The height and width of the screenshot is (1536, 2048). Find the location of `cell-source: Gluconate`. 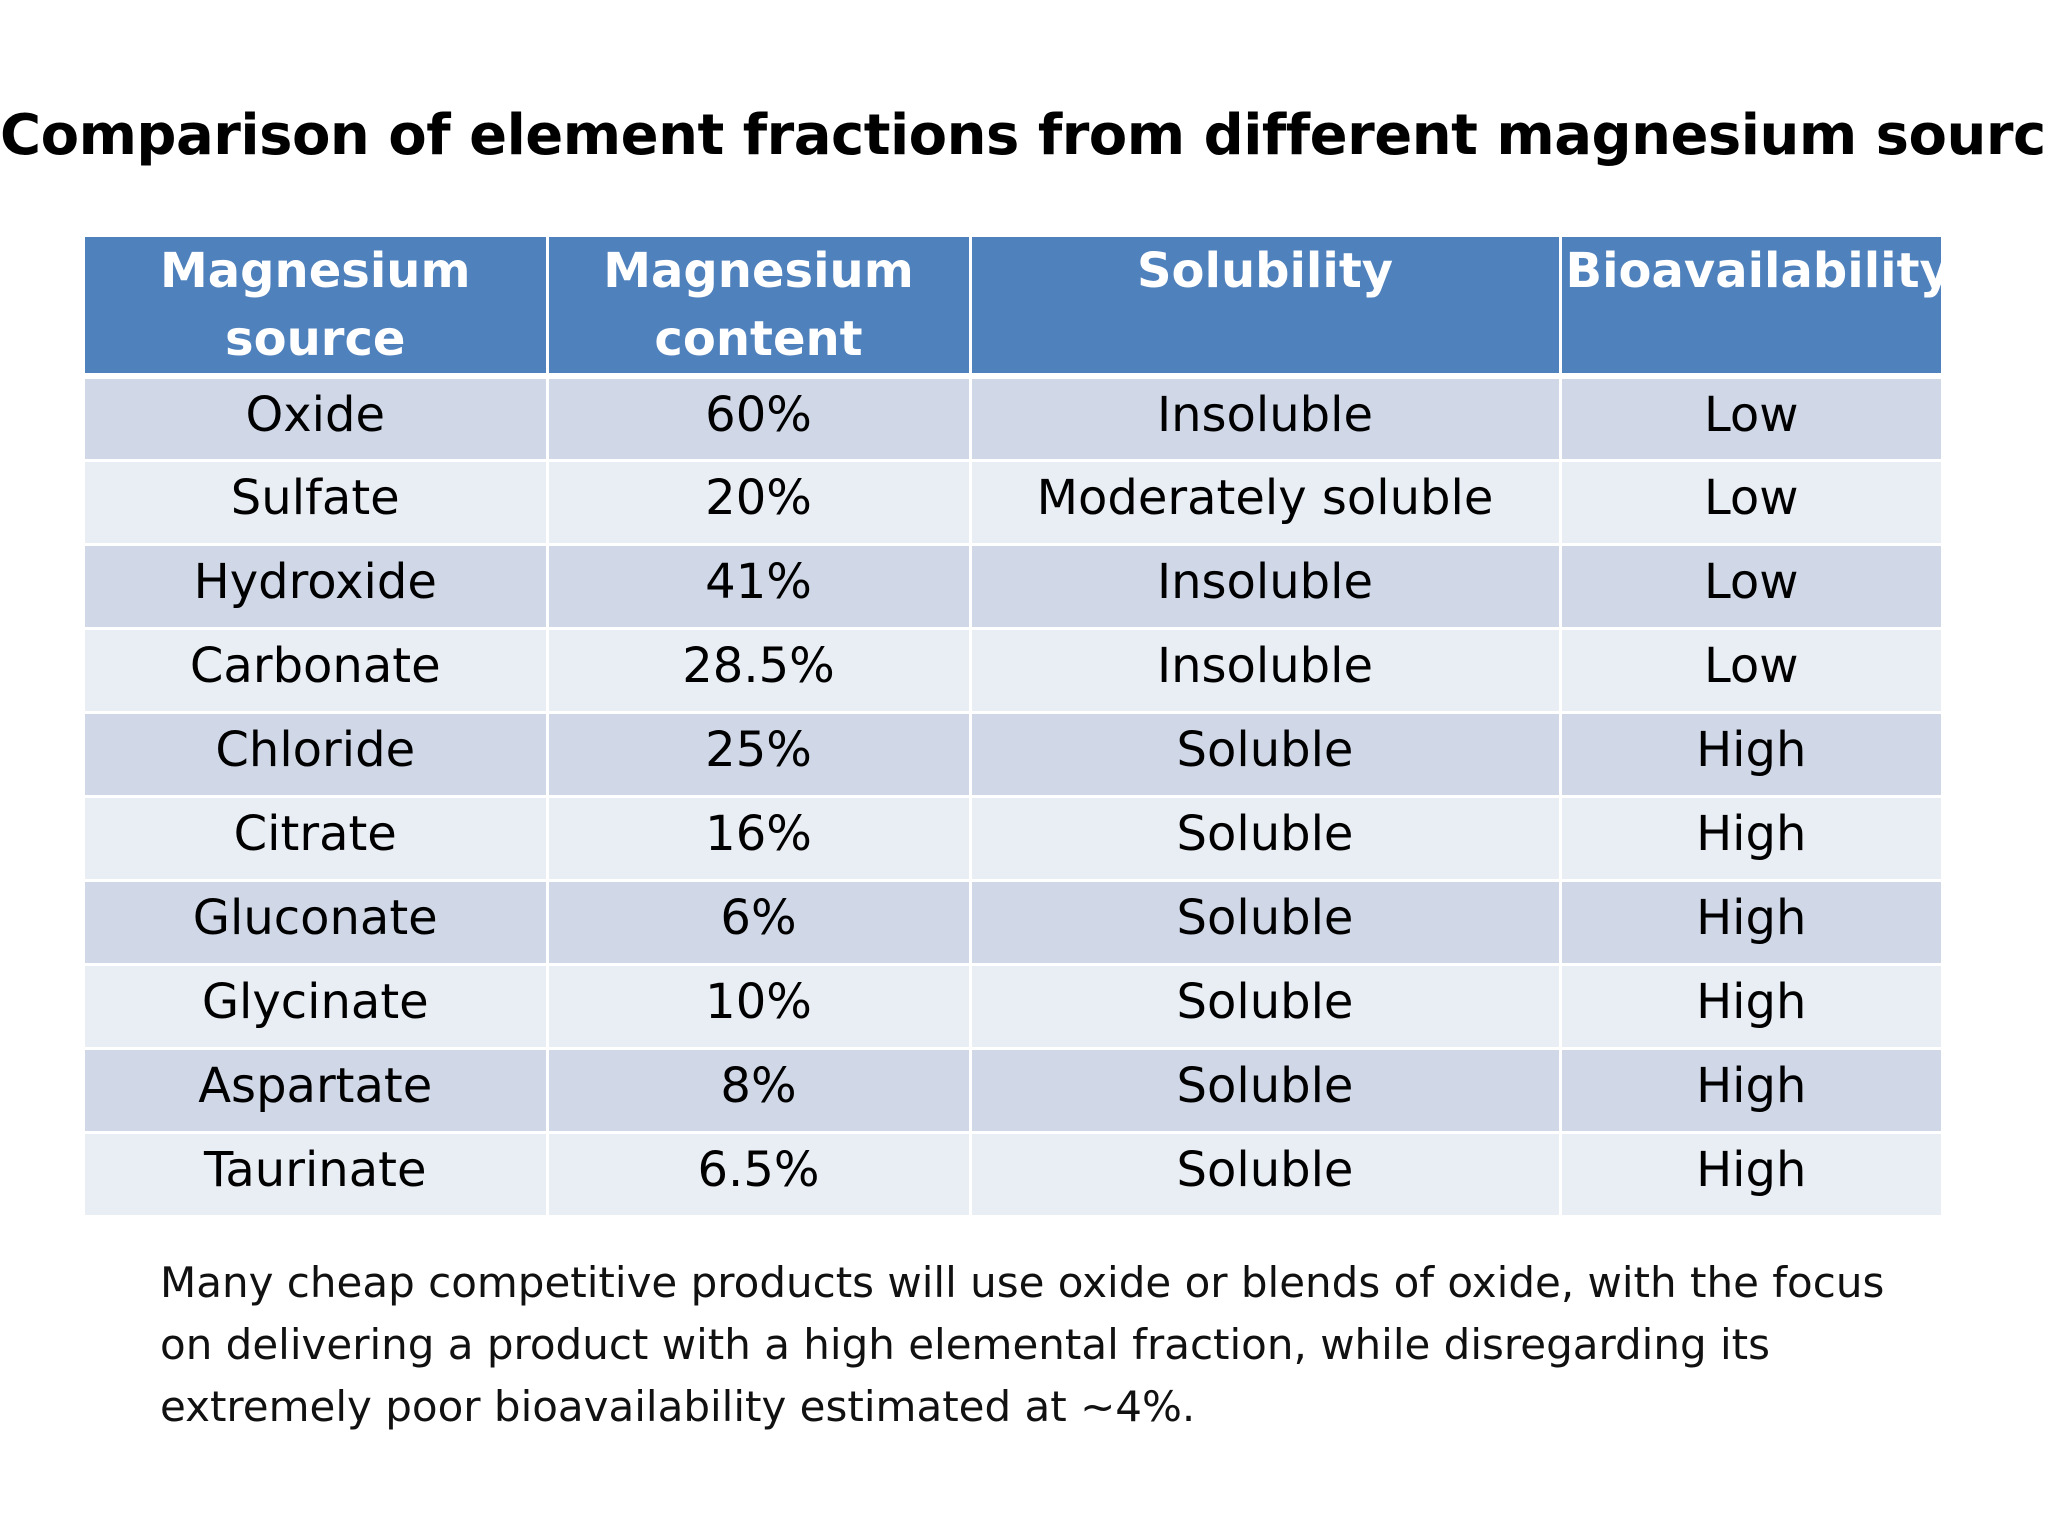

cell-source: Gluconate is located at coordinates (317, 923).